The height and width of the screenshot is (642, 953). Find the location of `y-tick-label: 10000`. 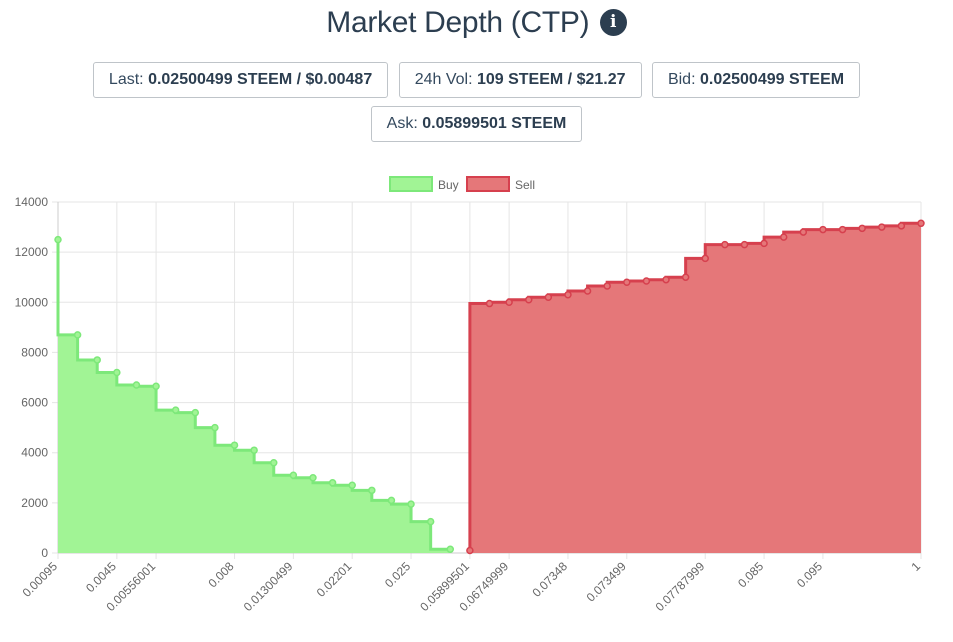

y-tick-label: 10000 is located at coordinates (32, 302).